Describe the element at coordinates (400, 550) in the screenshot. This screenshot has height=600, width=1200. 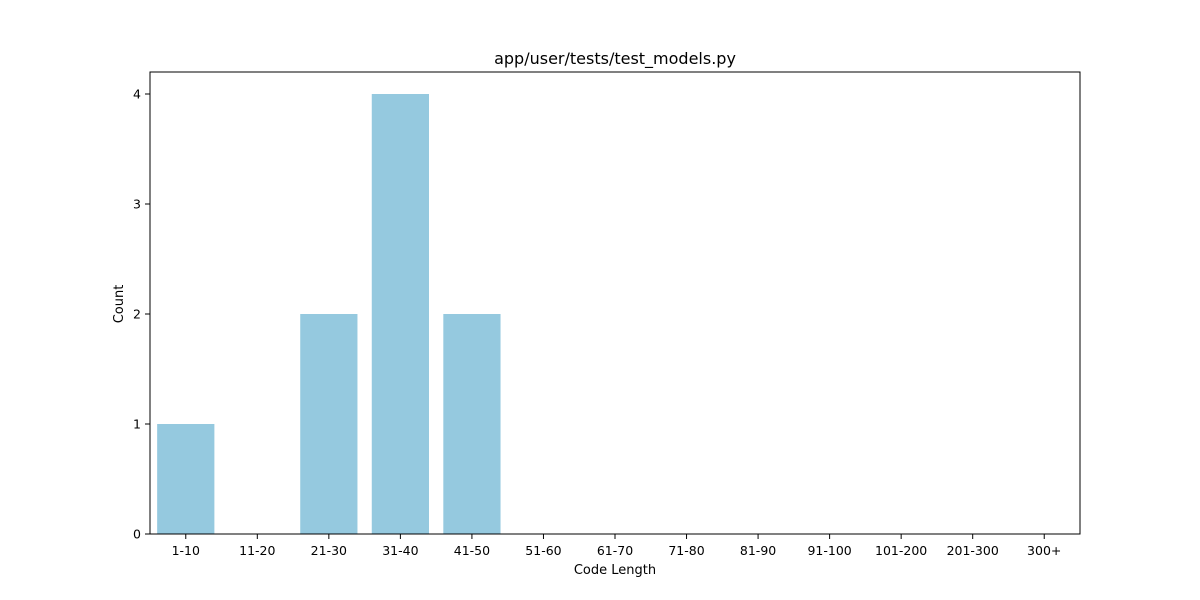
I see `x-tick-label: 31-40` at that location.